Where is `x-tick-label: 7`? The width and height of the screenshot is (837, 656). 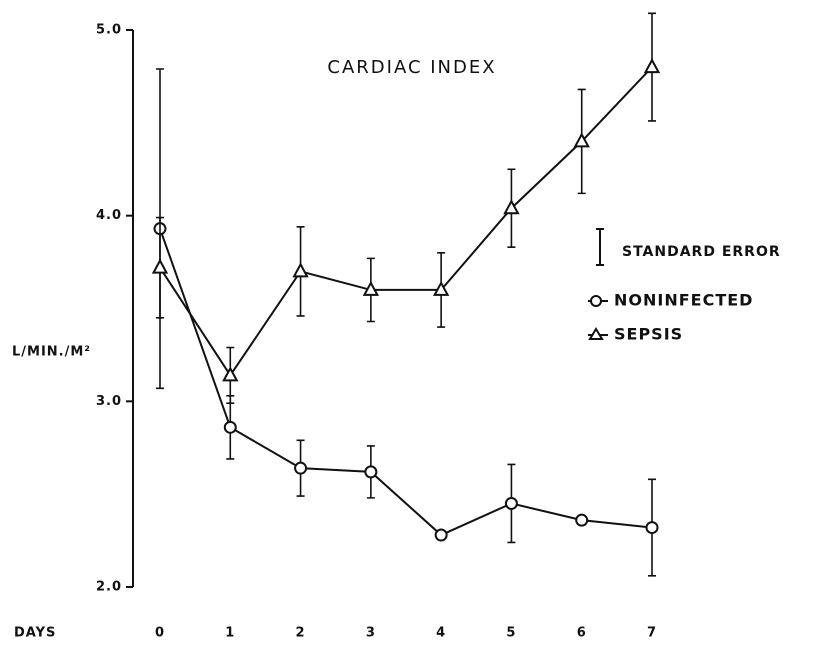 x-tick-label: 7 is located at coordinates (652, 633).